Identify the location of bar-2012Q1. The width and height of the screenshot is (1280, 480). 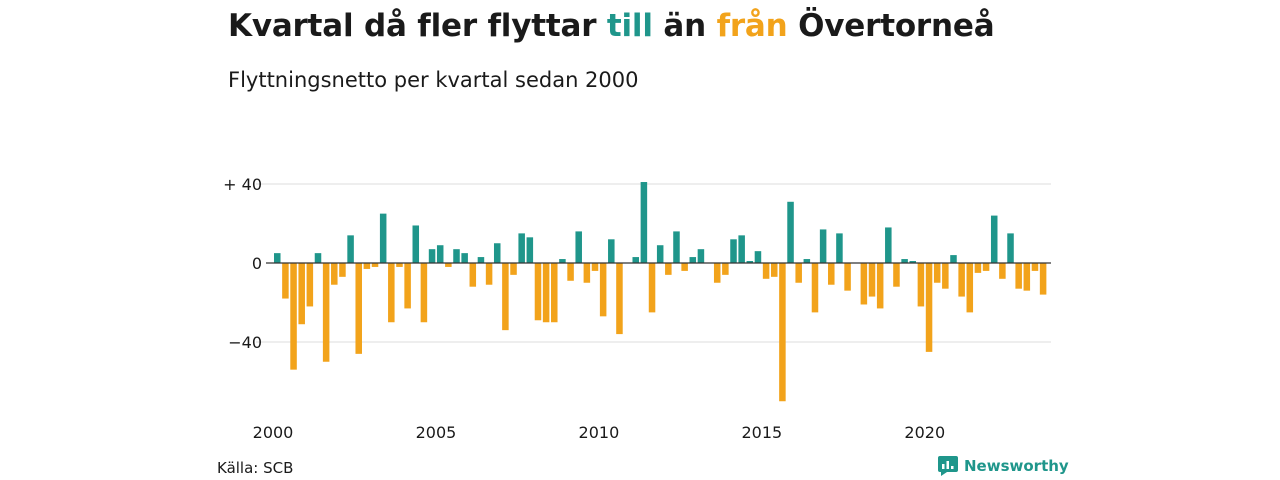
(668, 269).